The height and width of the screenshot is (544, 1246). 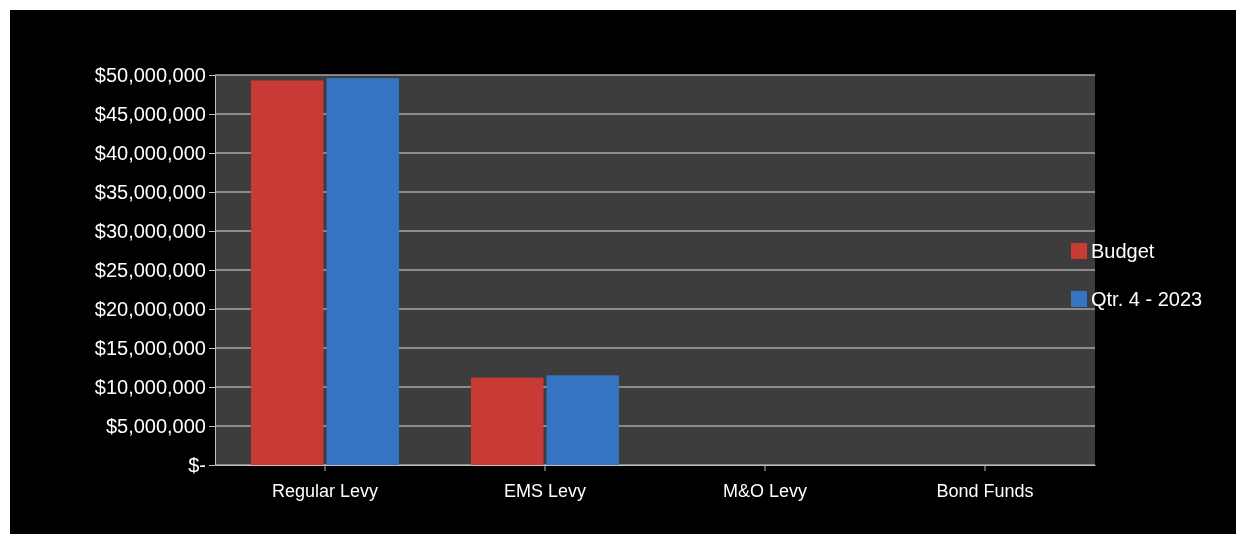 What do you see at coordinates (325, 491) in the screenshot?
I see `x-tick-label: Regular Levy` at bounding box center [325, 491].